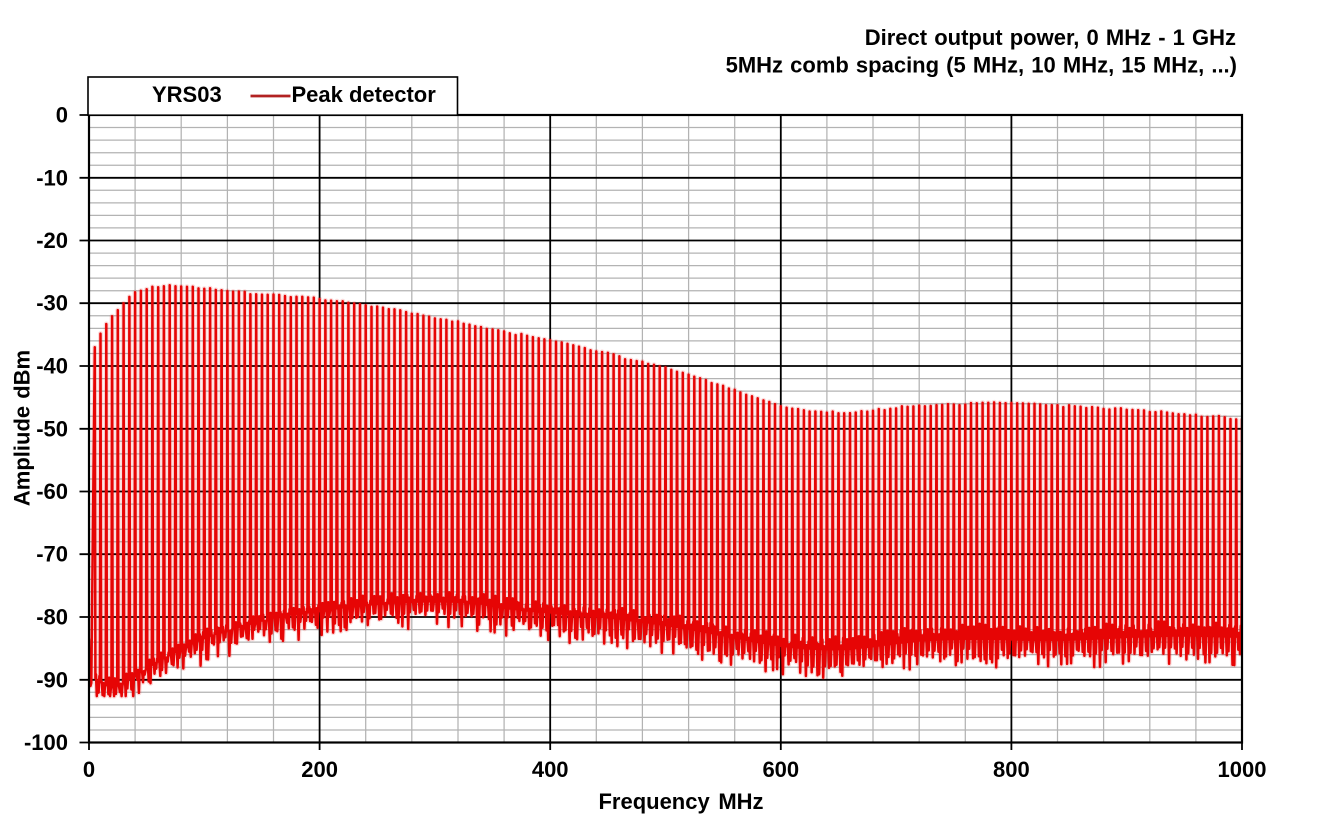  What do you see at coordinates (1011, 769) in the screenshot?
I see `svg-text: 800` at bounding box center [1011, 769].